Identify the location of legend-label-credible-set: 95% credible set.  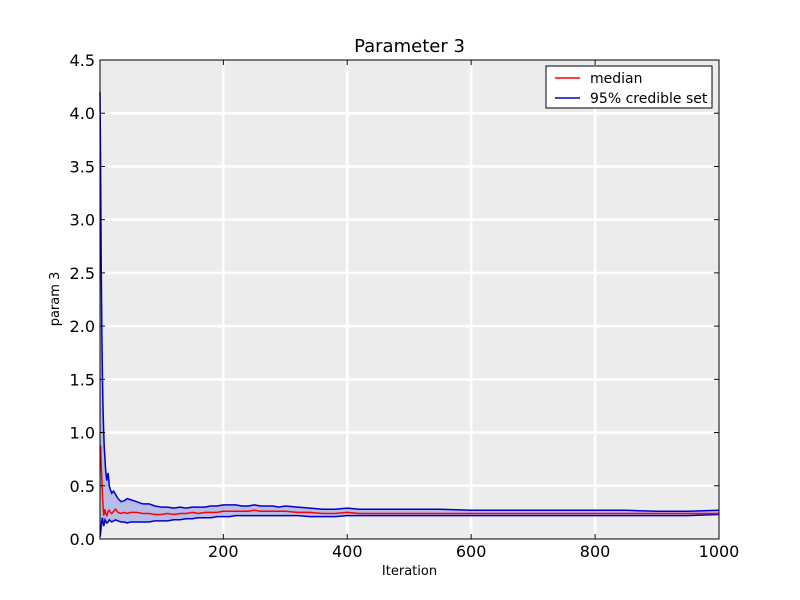
(649, 99).